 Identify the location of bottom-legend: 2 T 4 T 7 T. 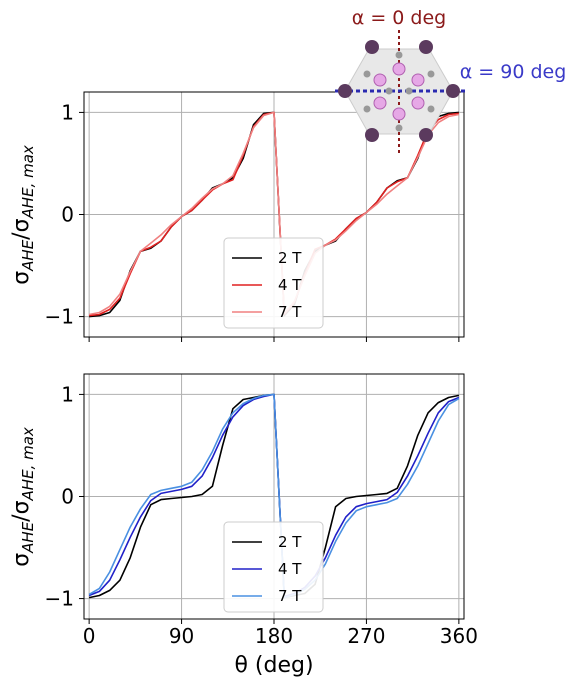
(273, 567).